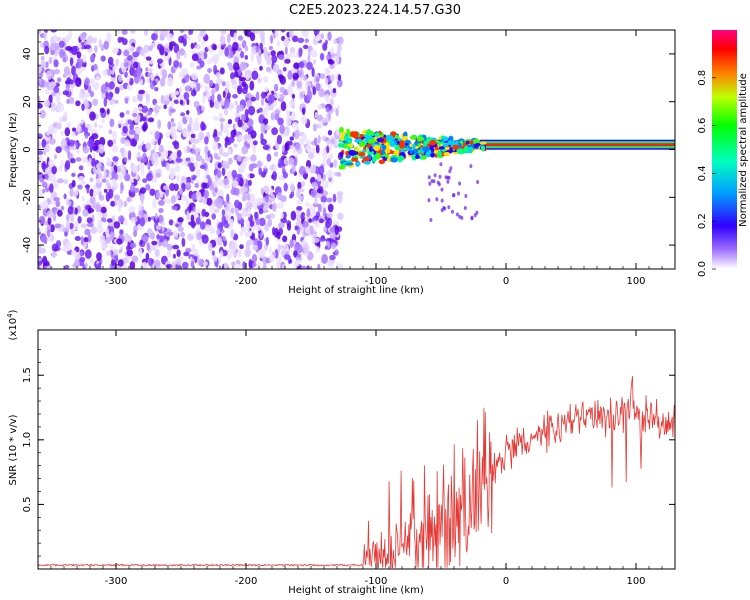 The height and width of the screenshot is (600, 750). I want to click on bottom-y-tick-label: 0.5, so click(27, 504).